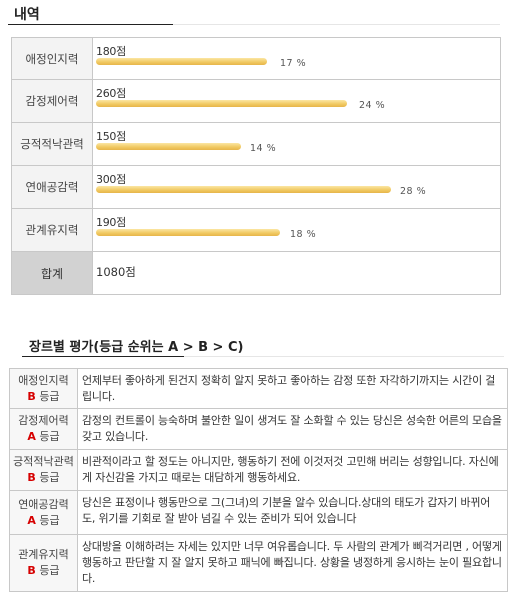  I want to click on row-points: 150점, so click(111, 136).